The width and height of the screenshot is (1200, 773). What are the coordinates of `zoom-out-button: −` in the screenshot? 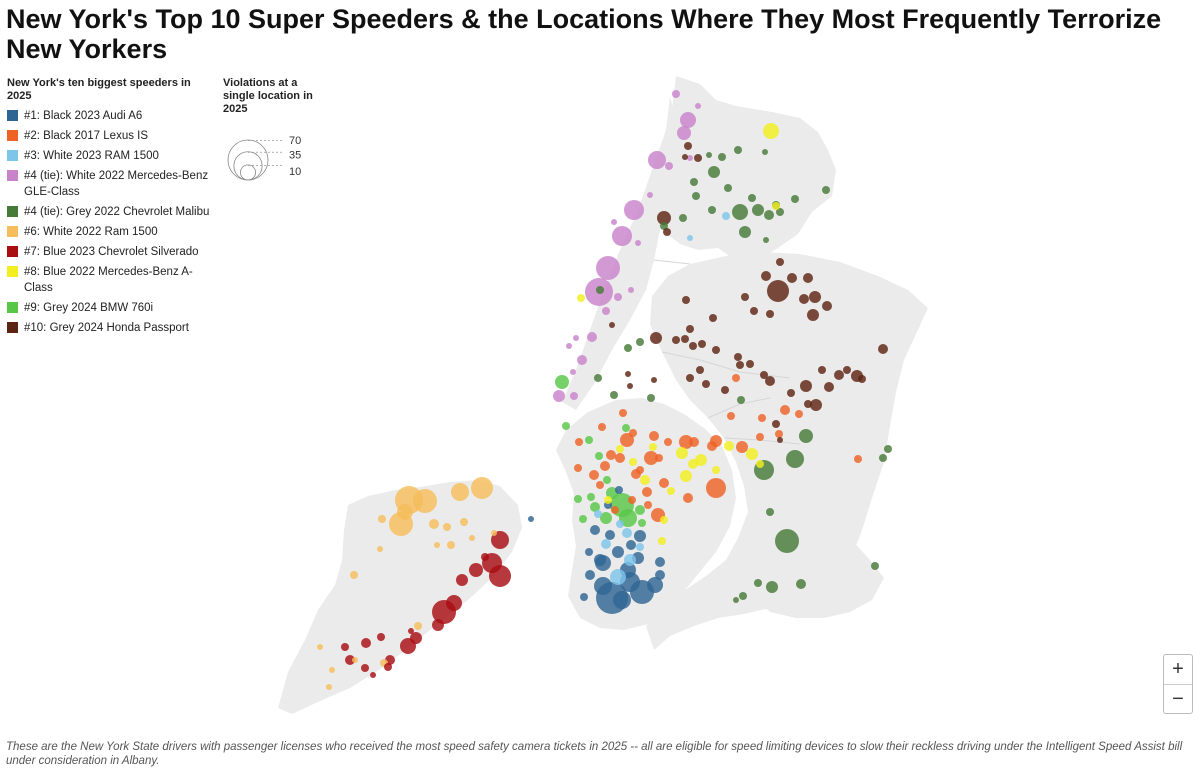 It's located at (1178, 699).